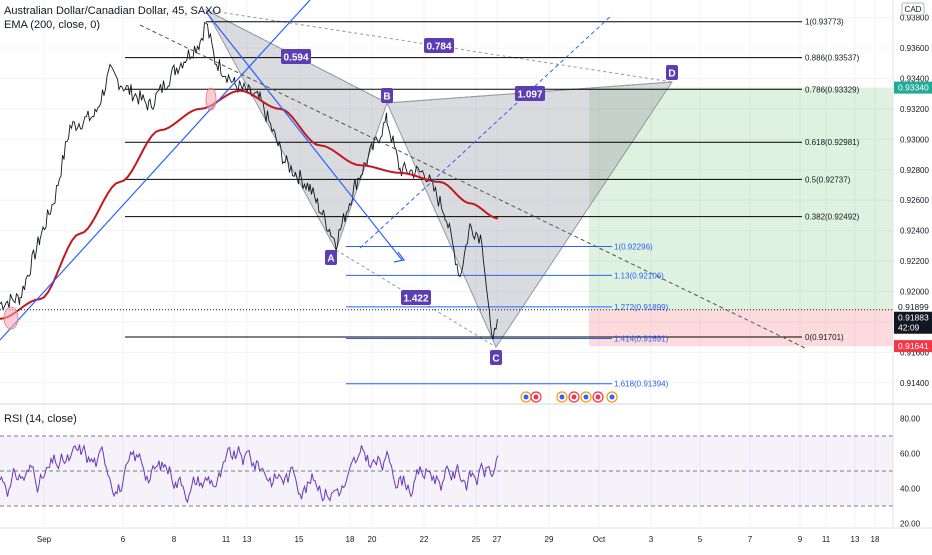 Image resolution: width=932 pixels, height=555 pixels. I want to click on point-b: B, so click(386, 97).